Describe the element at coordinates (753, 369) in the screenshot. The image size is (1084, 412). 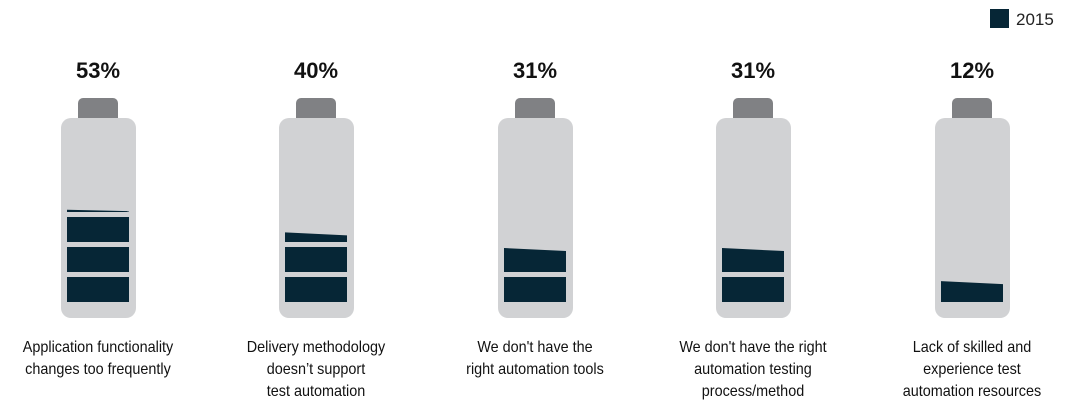
I see `category-label: automation testing` at that location.